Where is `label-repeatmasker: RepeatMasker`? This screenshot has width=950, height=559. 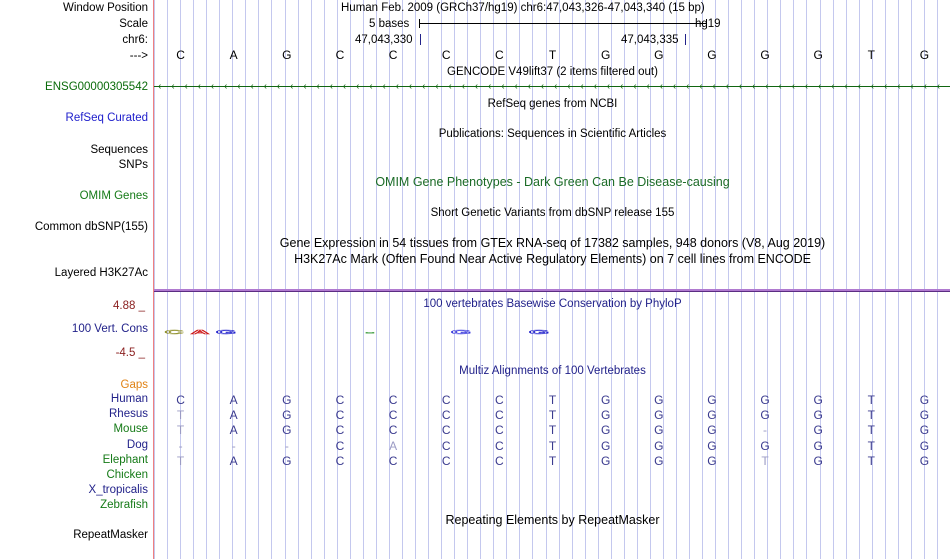
label-repeatmasker: RepeatMasker is located at coordinates (110, 535).